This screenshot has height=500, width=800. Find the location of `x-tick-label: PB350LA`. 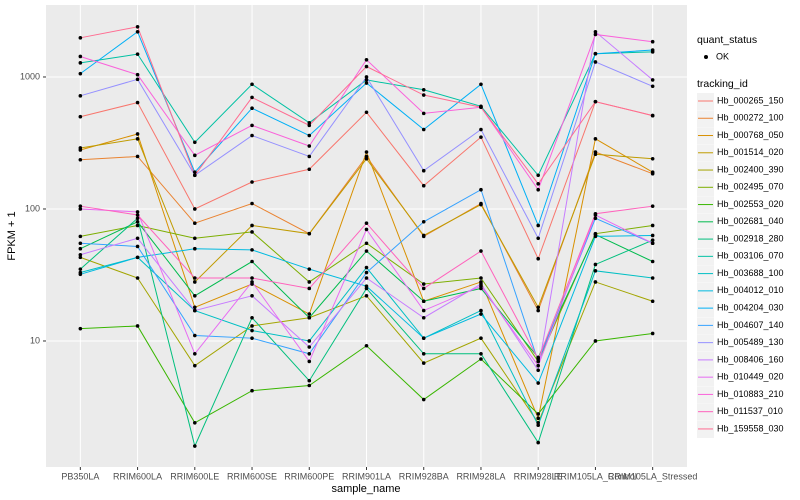

x-tick-label: PB350LA is located at coordinates (80, 476).